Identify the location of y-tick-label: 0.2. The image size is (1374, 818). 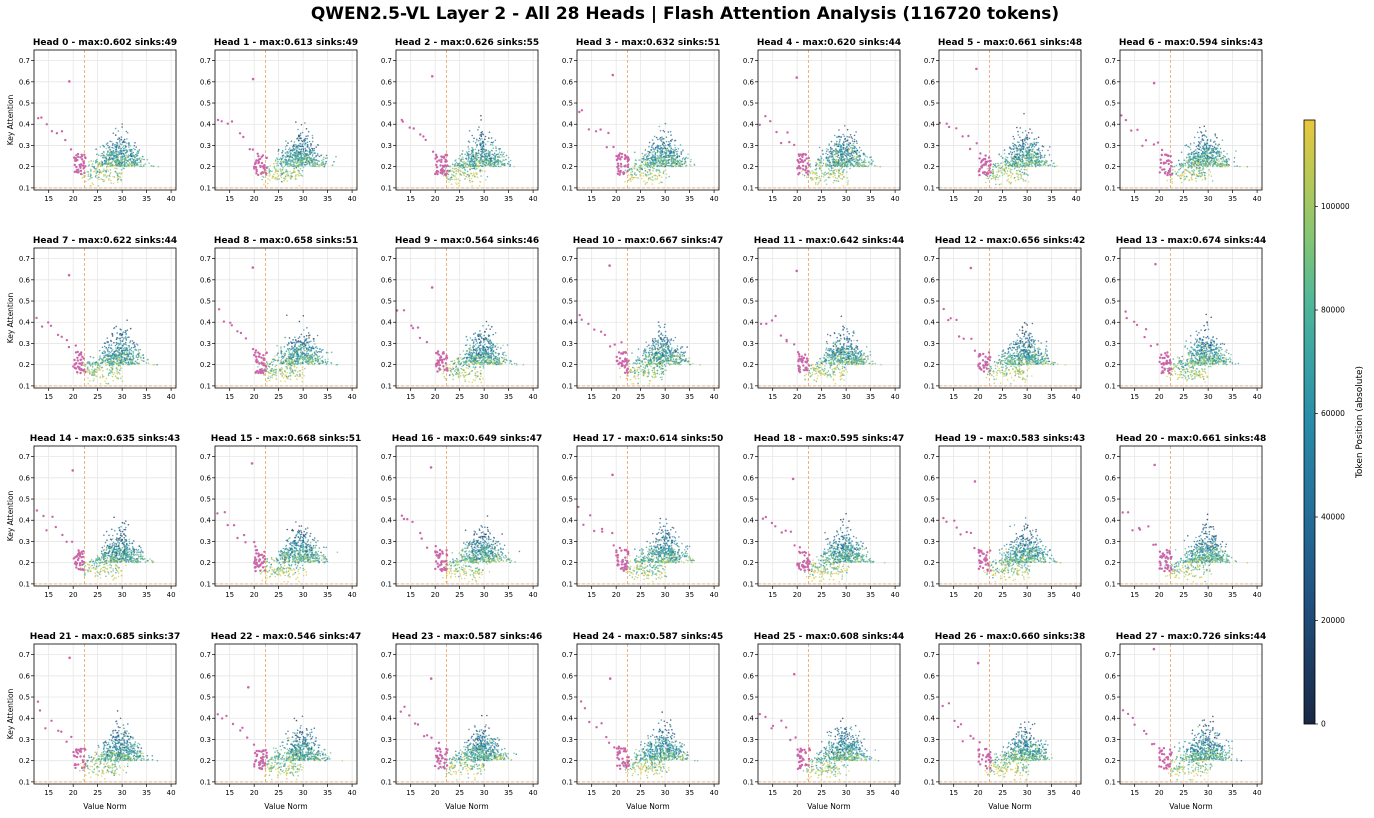
(567, 167).